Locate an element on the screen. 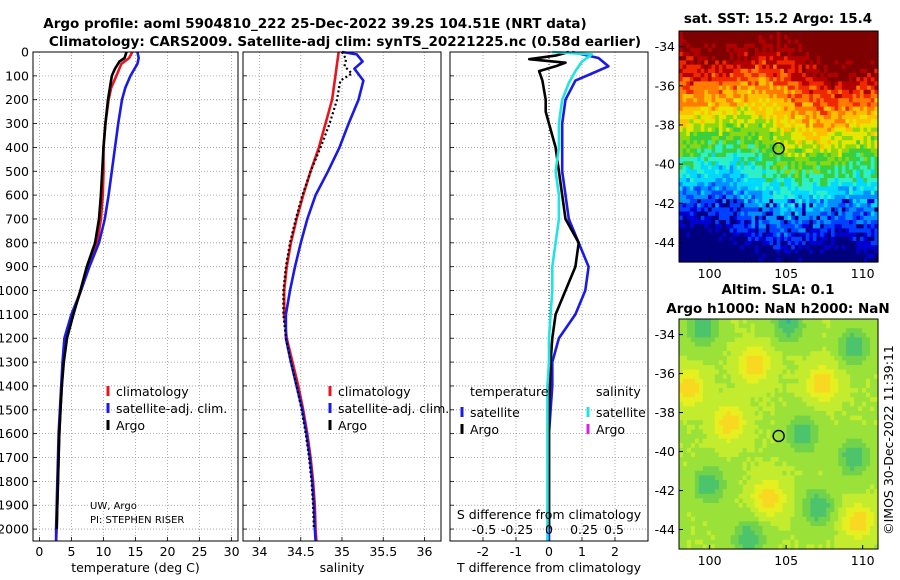  y-tick-label: 400 is located at coordinates (17, 147).